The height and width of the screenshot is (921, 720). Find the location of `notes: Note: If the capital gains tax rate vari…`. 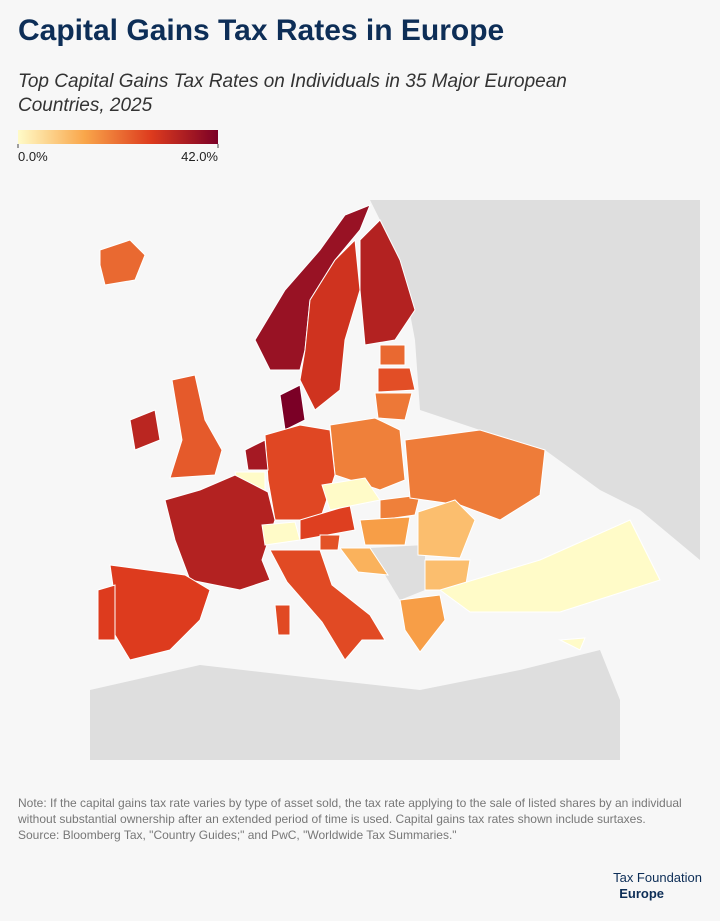

notes: Note: If the capital gains tax rate vari… is located at coordinates (363, 819).